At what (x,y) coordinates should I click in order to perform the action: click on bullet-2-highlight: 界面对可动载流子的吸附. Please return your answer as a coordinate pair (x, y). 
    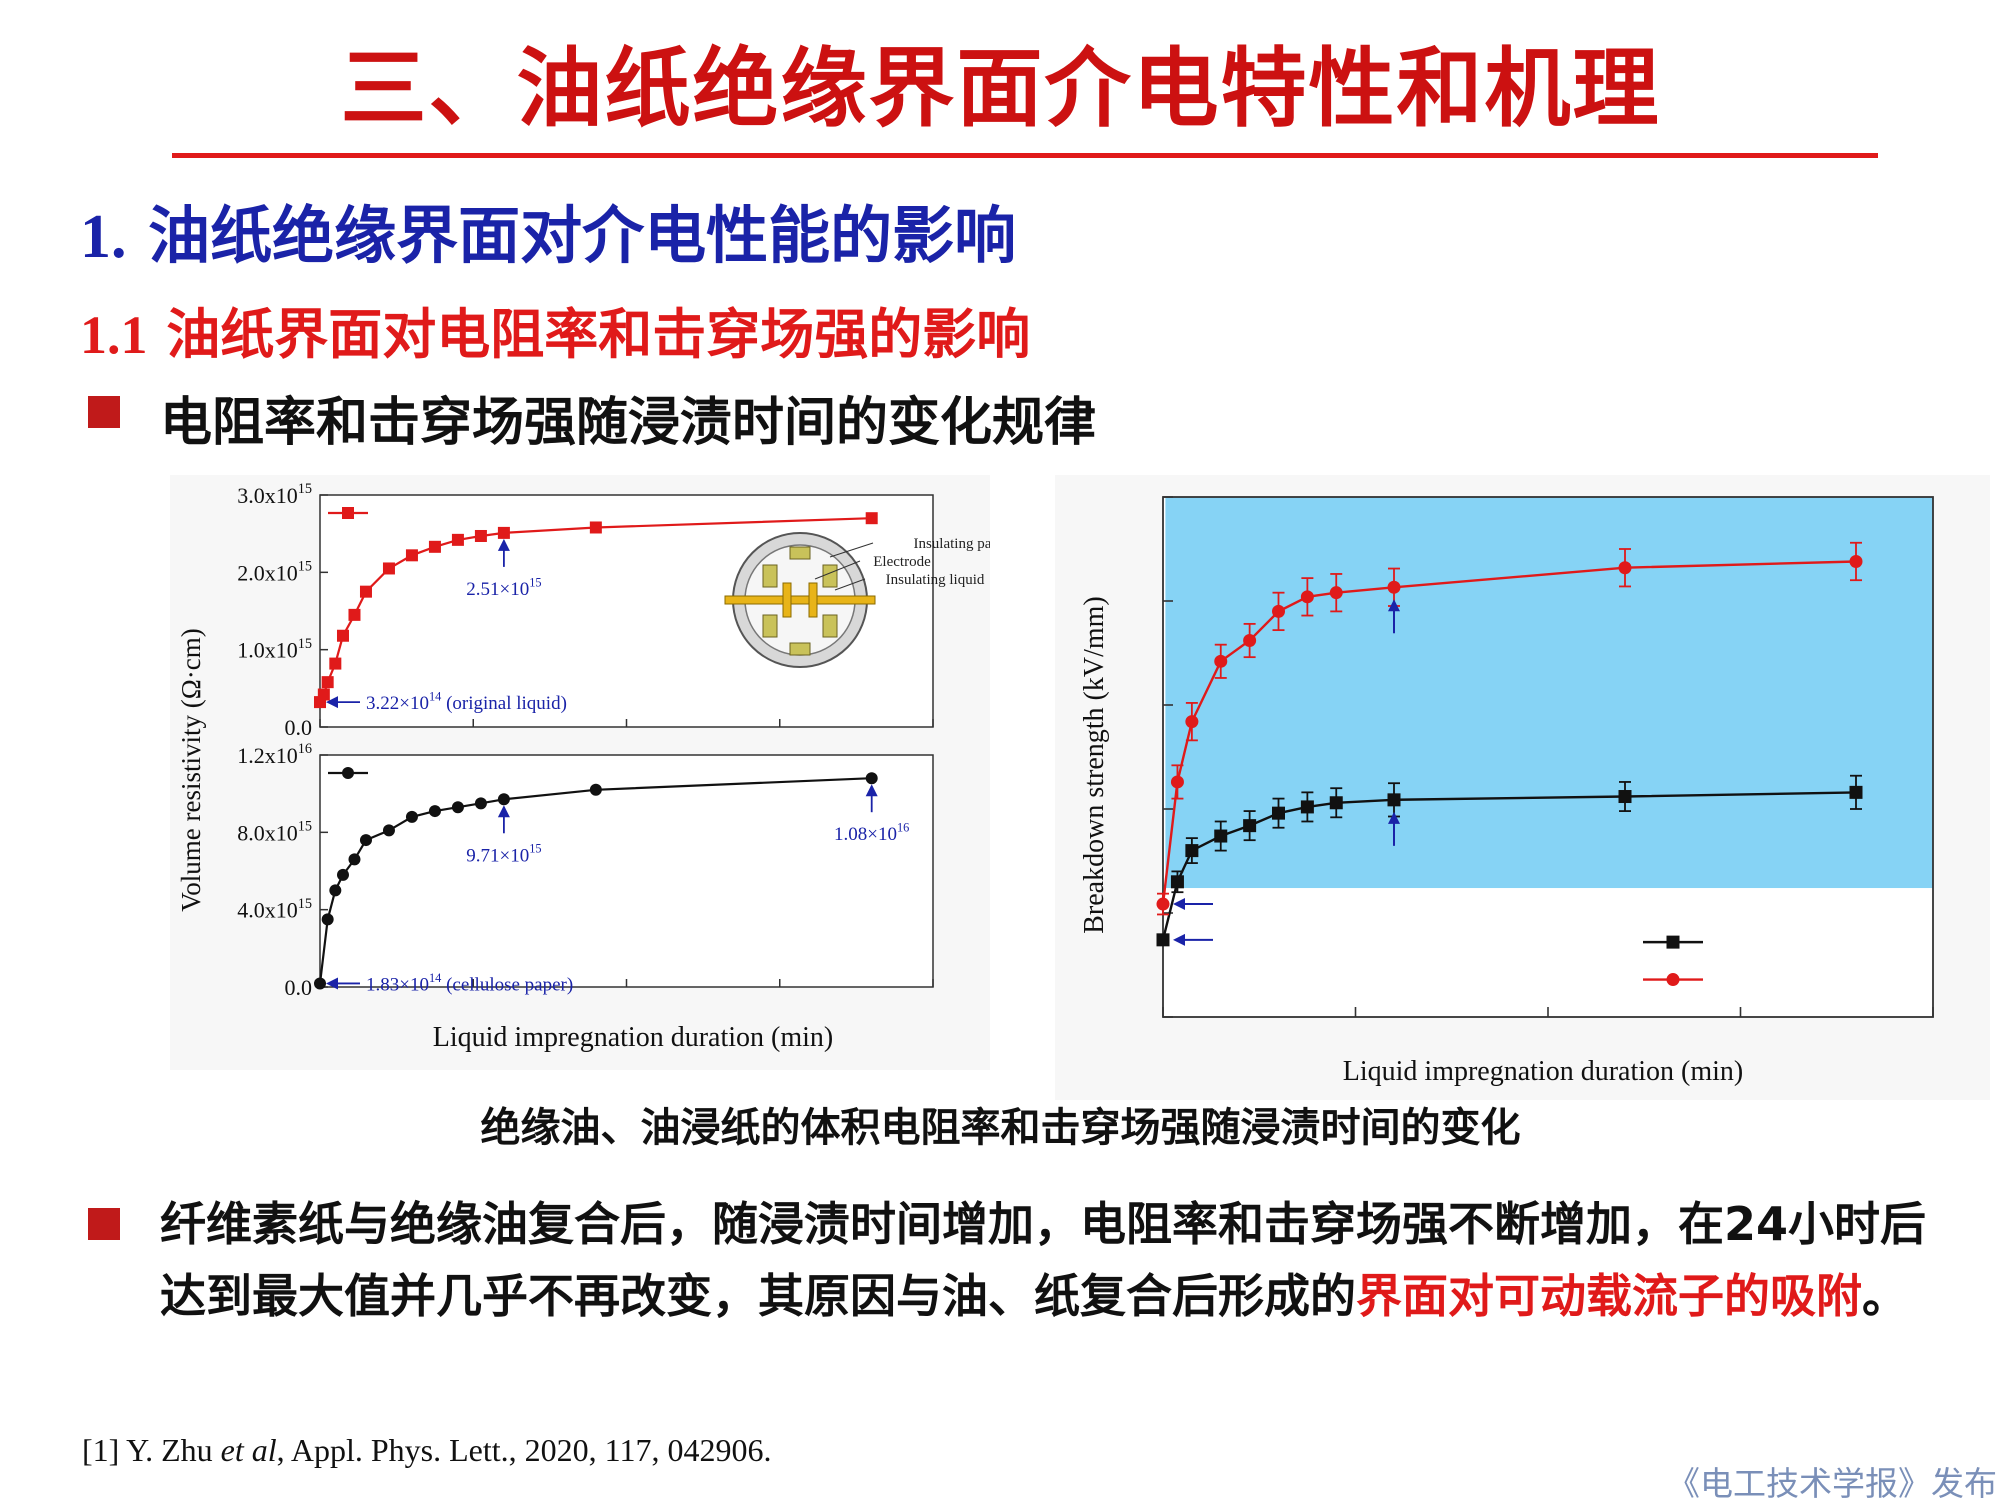
    Looking at the image, I should click on (1609, 1296).